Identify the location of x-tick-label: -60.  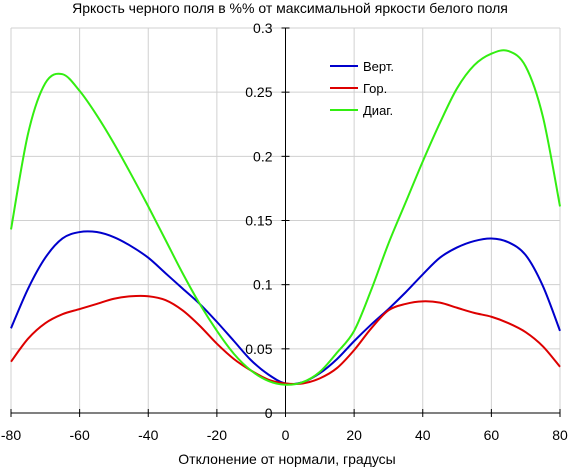
(80, 435).